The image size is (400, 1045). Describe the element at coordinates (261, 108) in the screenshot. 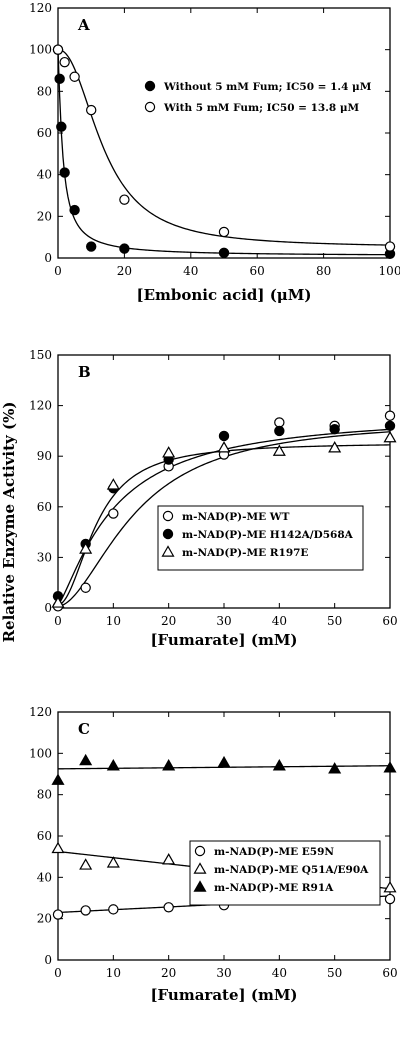

I see `legend-entry: With 5 mM Fum; IC50 = 13.8 μM` at that location.